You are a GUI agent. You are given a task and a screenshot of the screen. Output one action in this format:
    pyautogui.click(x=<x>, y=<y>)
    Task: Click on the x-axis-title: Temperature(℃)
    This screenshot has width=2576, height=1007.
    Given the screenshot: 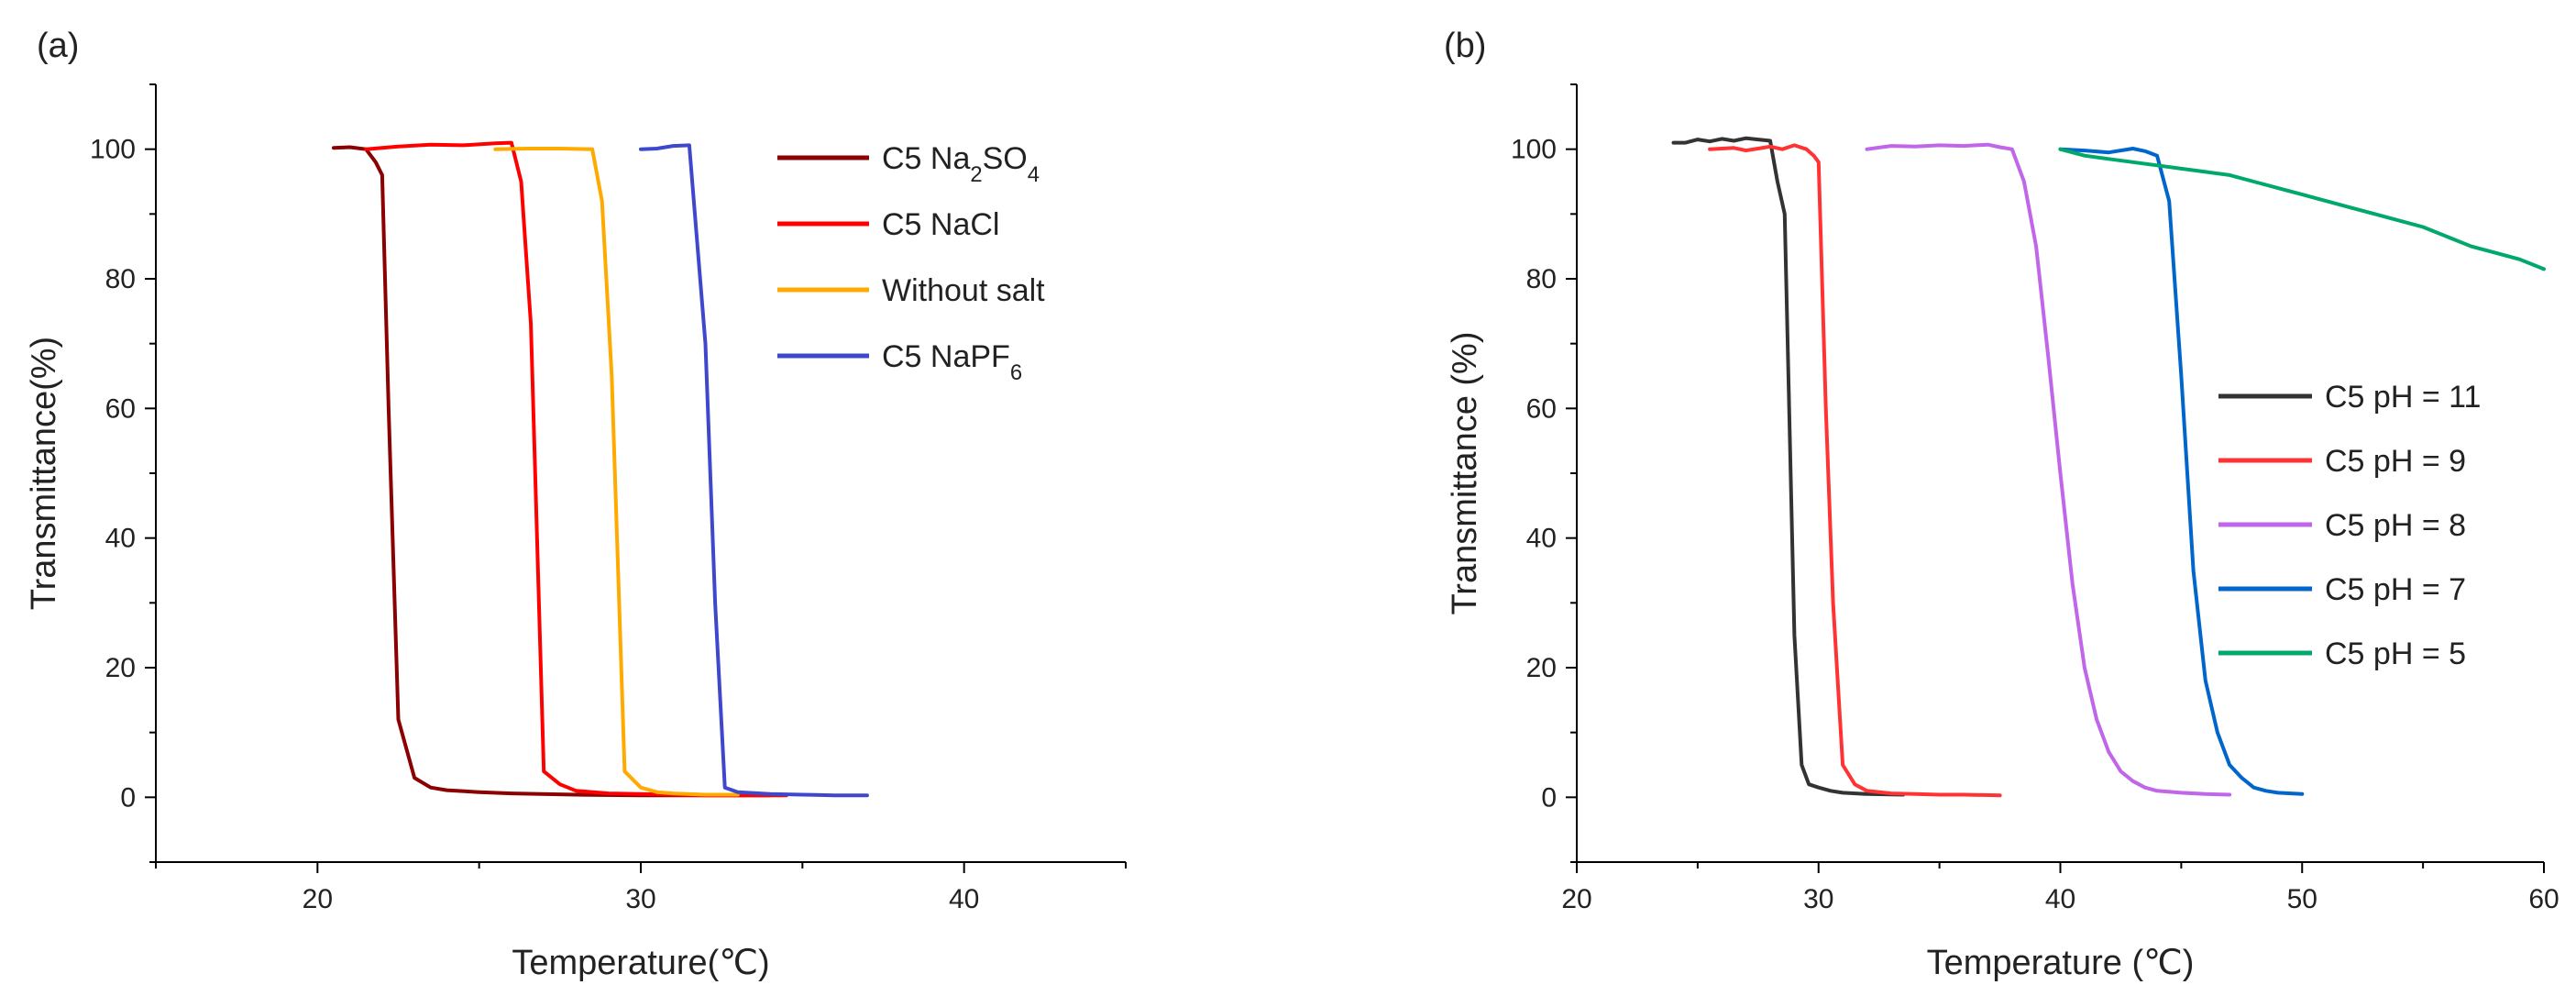 What is the action you would take?
    pyautogui.click(x=640, y=963)
    